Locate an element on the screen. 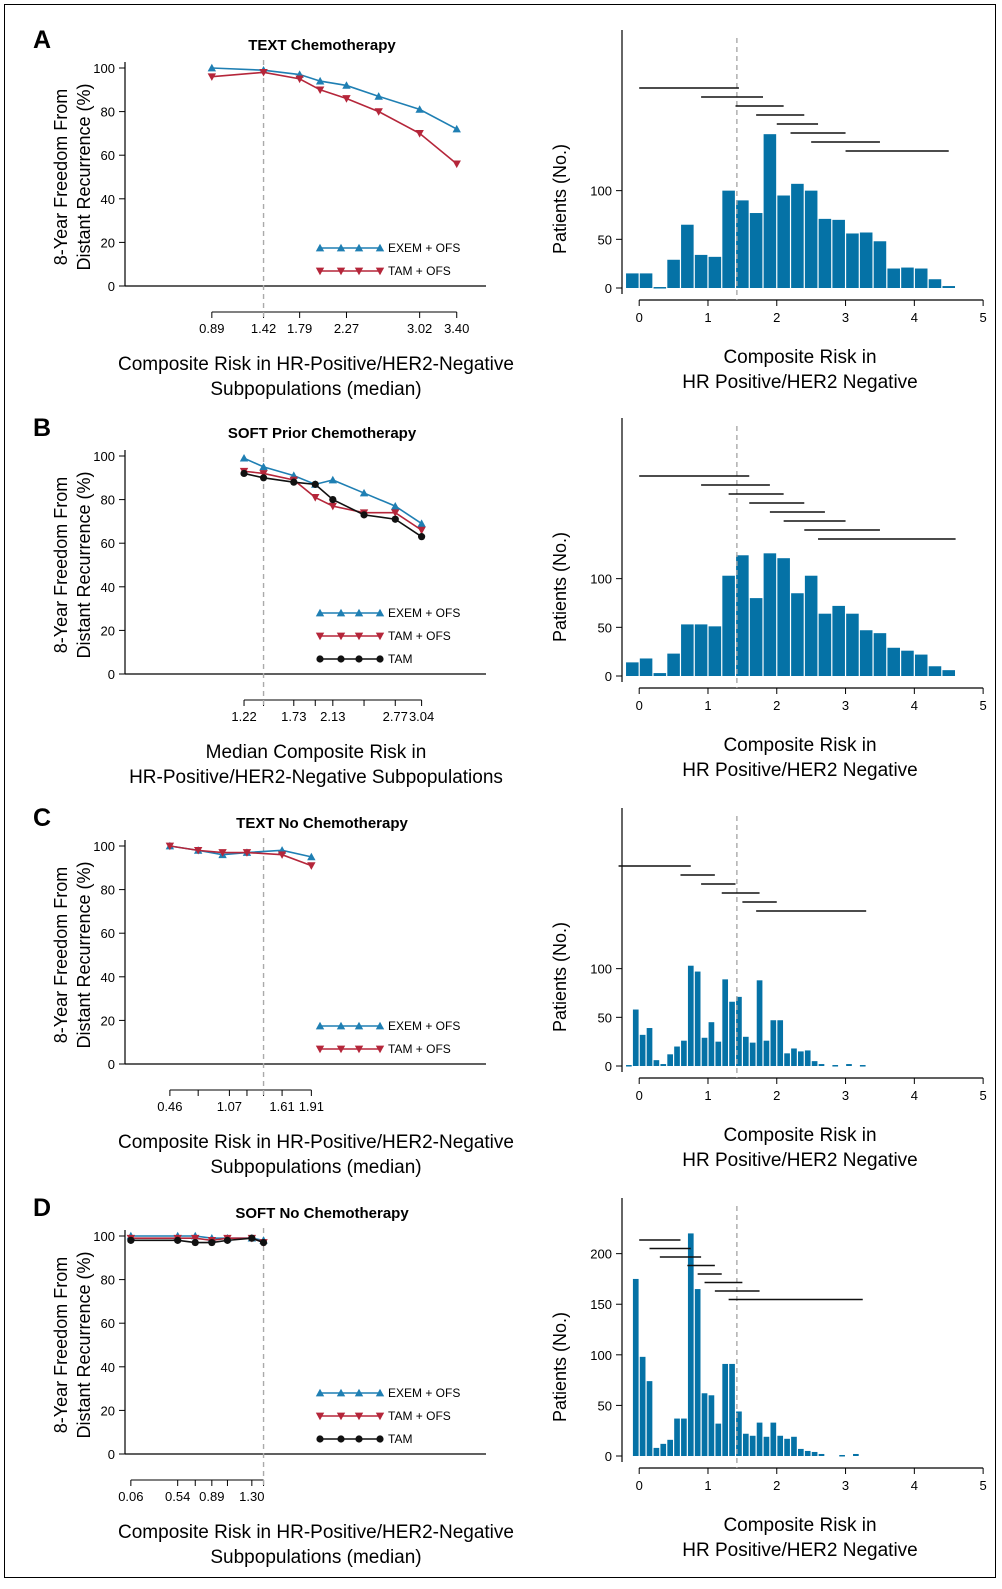 This screenshot has width=1002, height=1589. line-x-tick-label: 0.46 is located at coordinates (169, 1106).